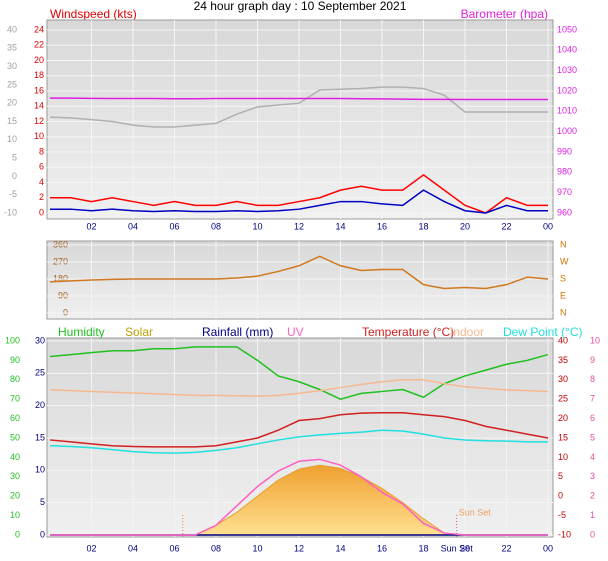  What do you see at coordinates (560, 476) in the screenshot?
I see `y3-tick-label: 5` at bounding box center [560, 476].